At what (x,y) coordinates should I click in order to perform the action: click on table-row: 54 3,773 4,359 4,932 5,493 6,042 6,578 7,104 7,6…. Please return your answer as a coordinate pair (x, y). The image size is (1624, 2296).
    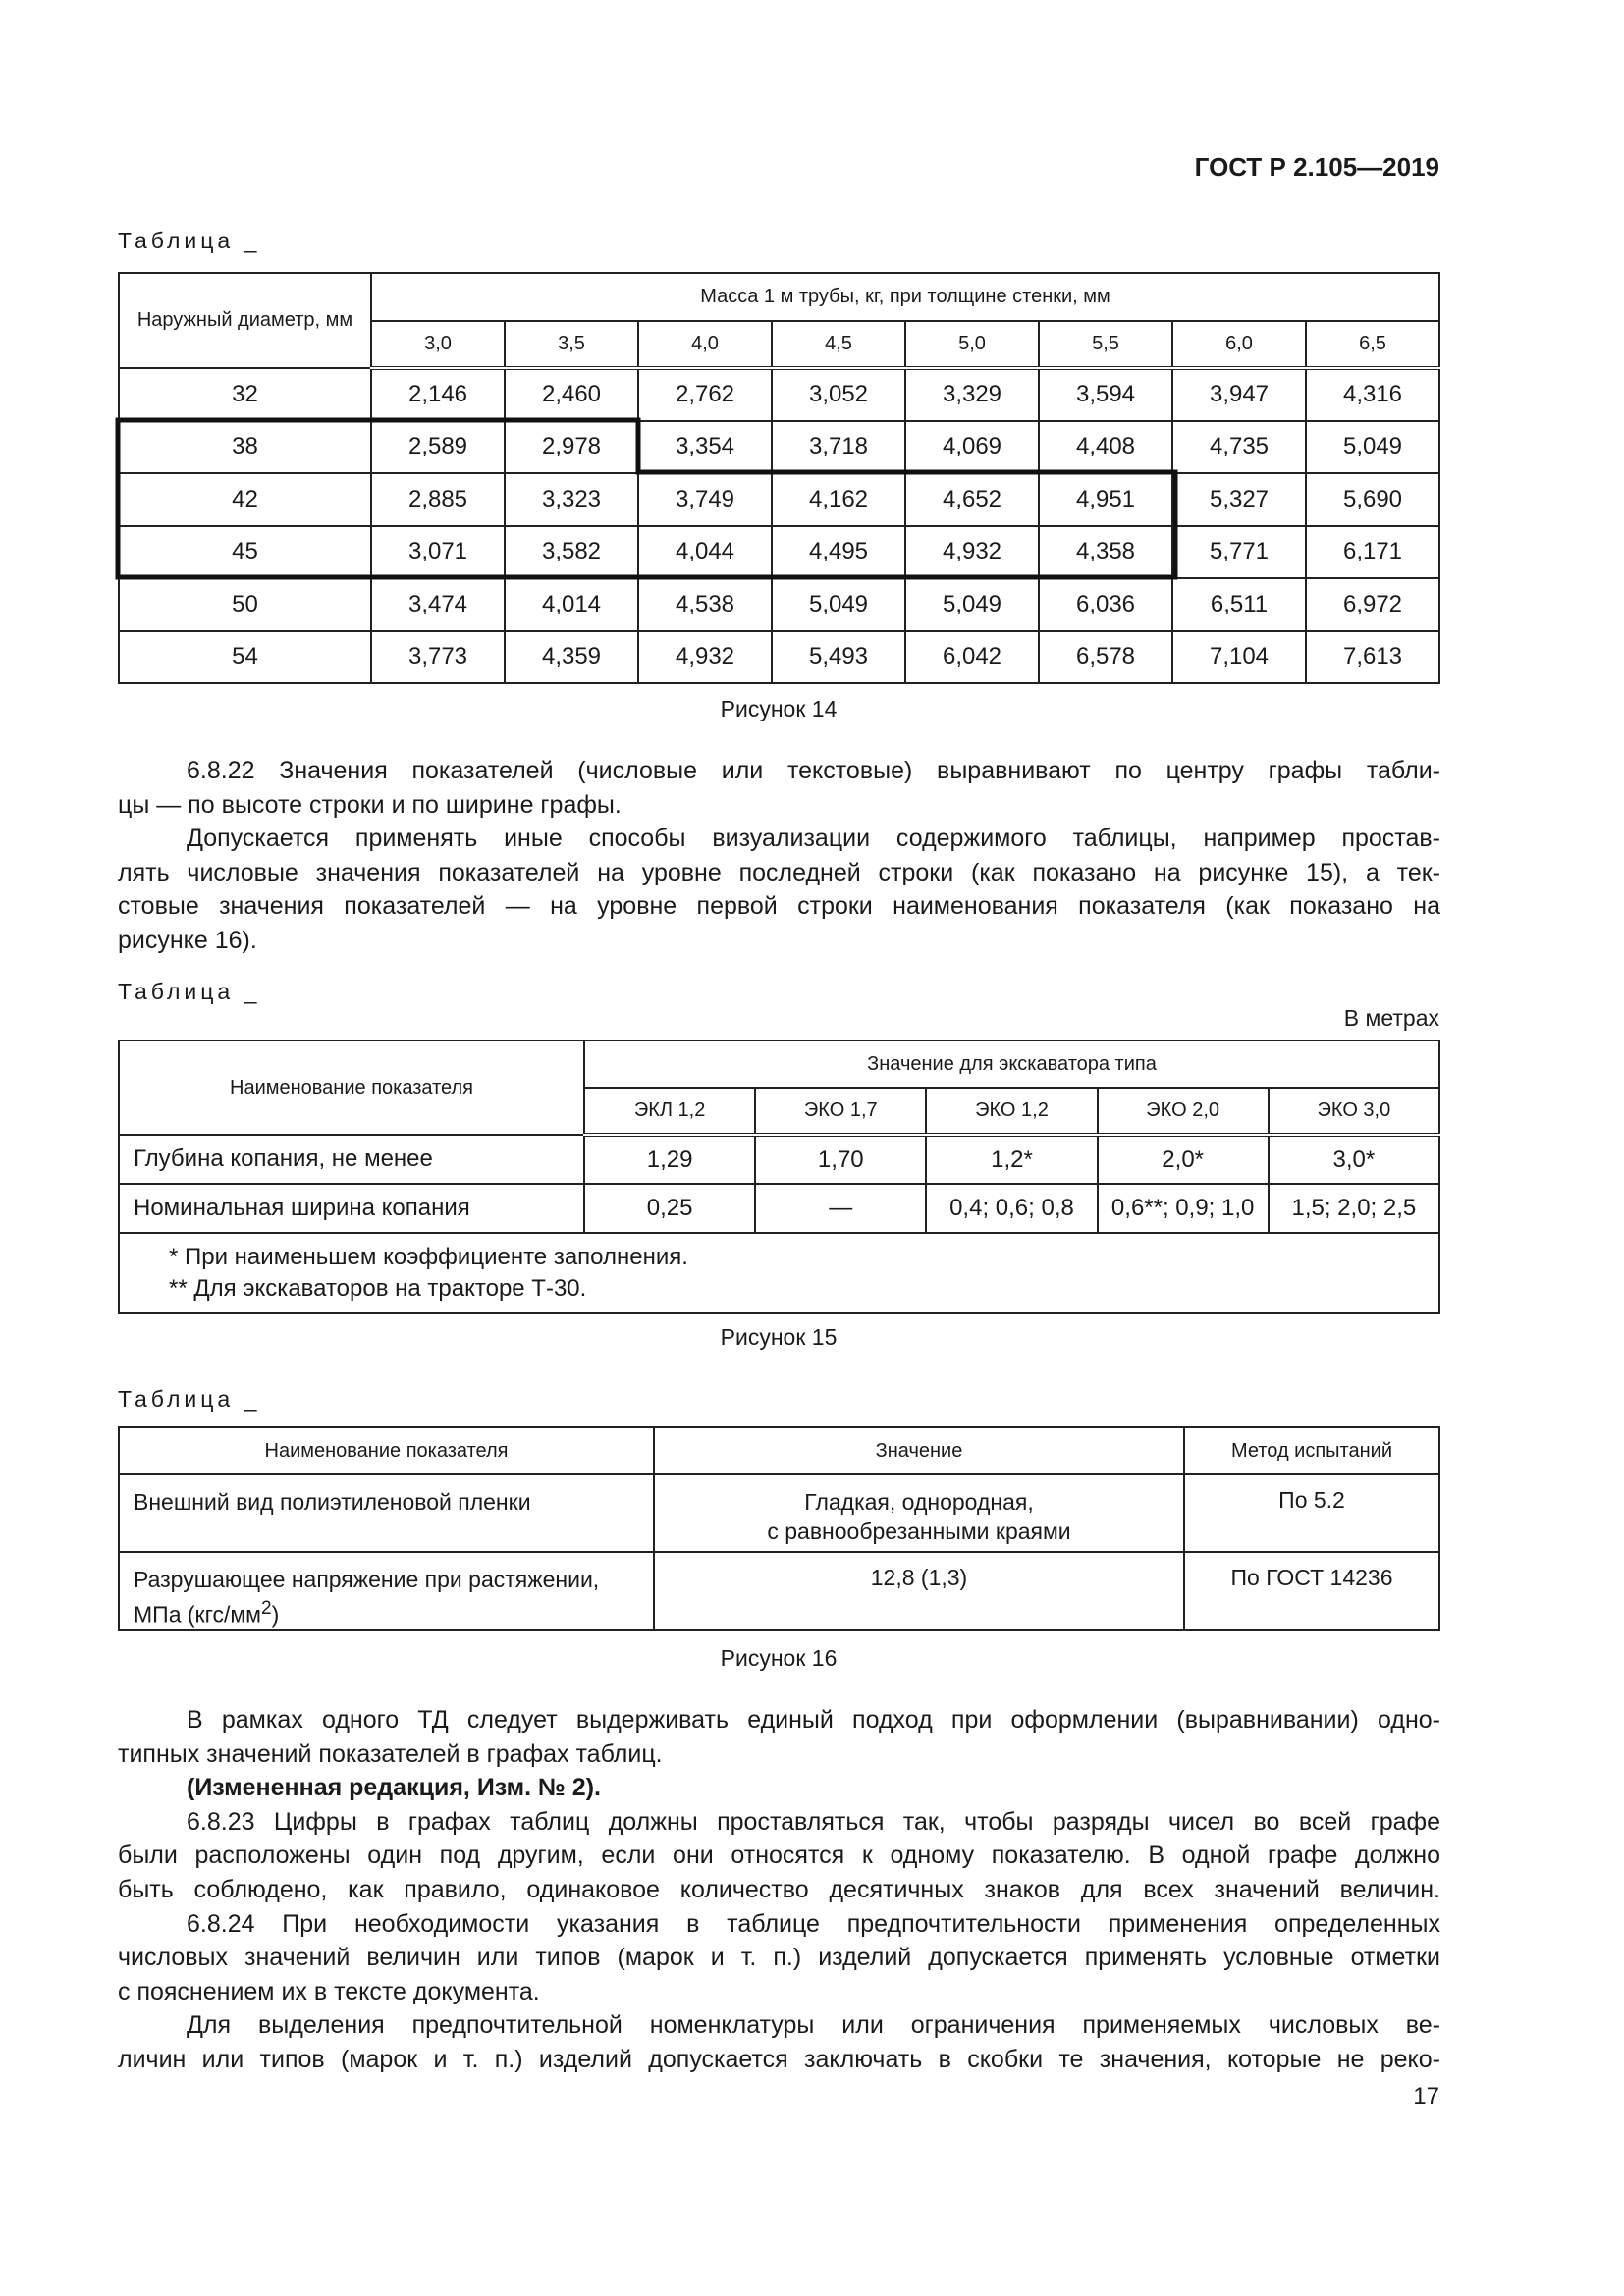
    Looking at the image, I should click on (779, 656).